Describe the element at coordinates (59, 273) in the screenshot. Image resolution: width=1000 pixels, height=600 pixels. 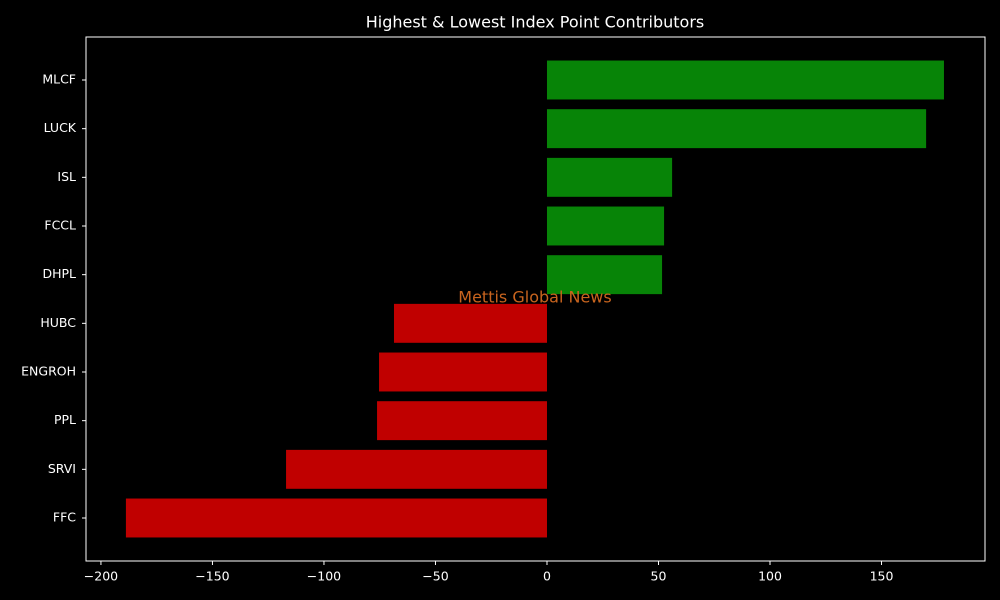
I see `y-tick-label: DHPL` at that location.